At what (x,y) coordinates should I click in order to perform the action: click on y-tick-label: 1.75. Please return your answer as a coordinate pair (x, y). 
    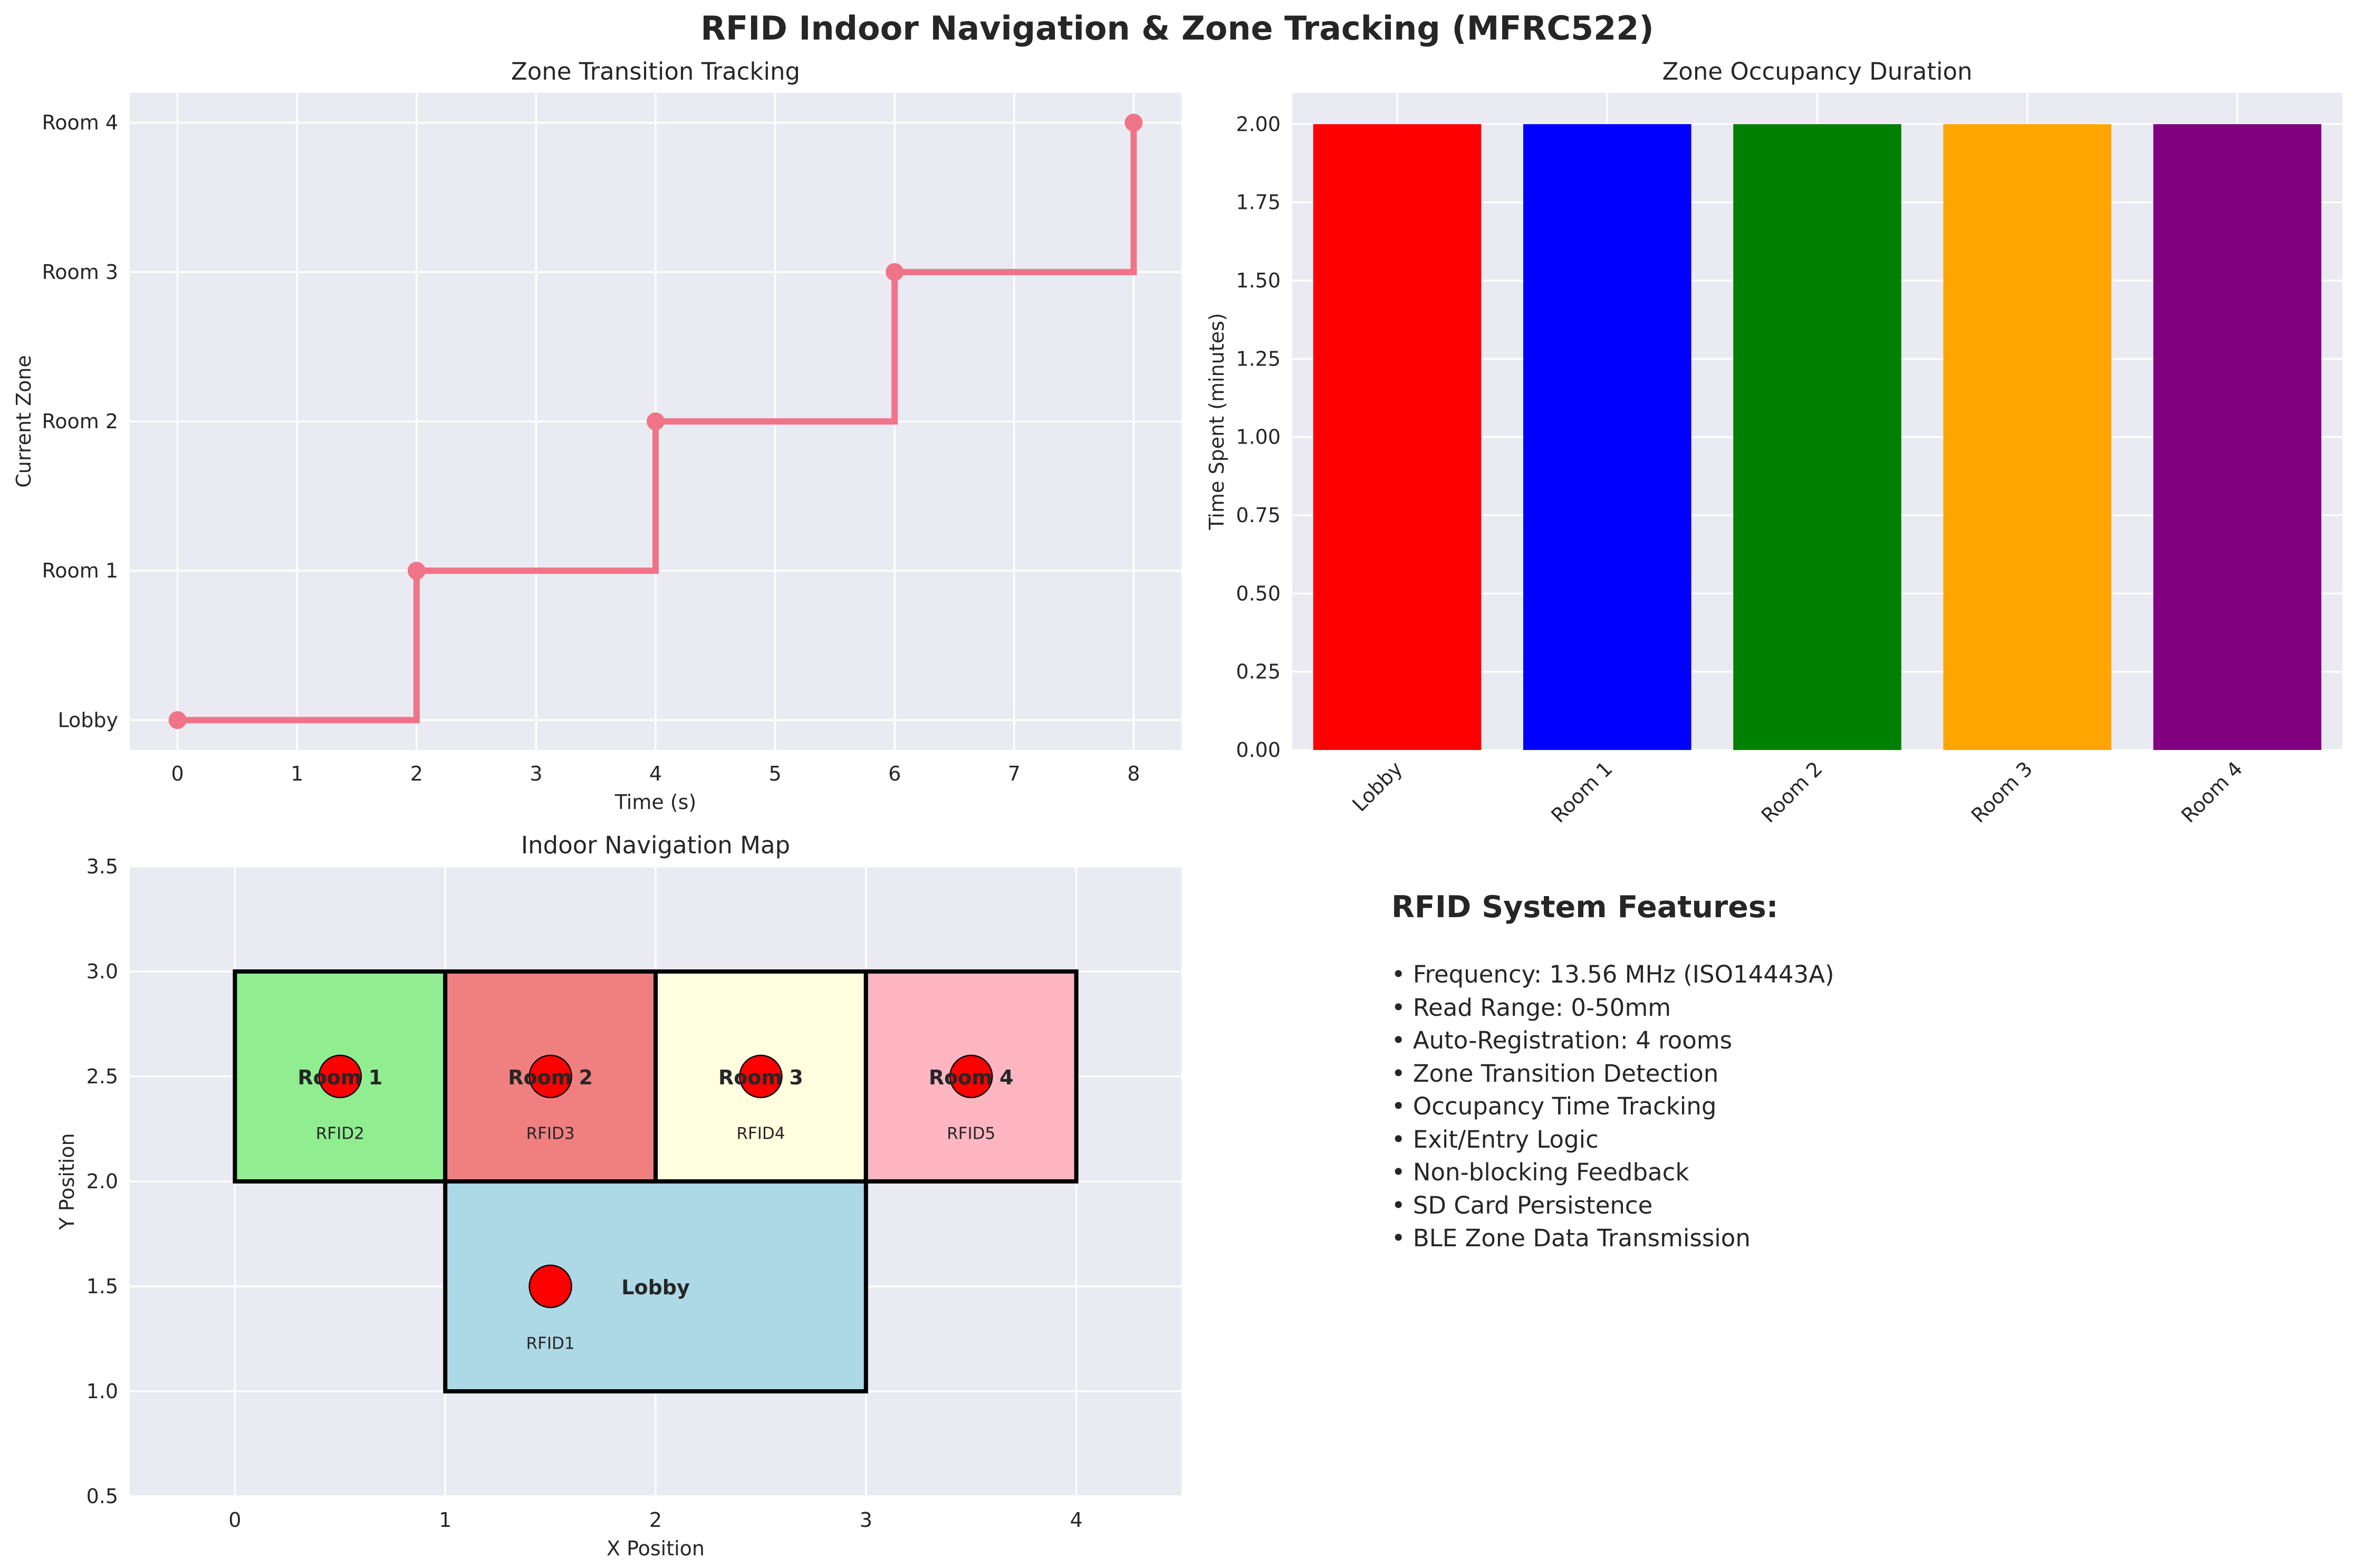
    Looking at the image, I should click on (1258, 203).